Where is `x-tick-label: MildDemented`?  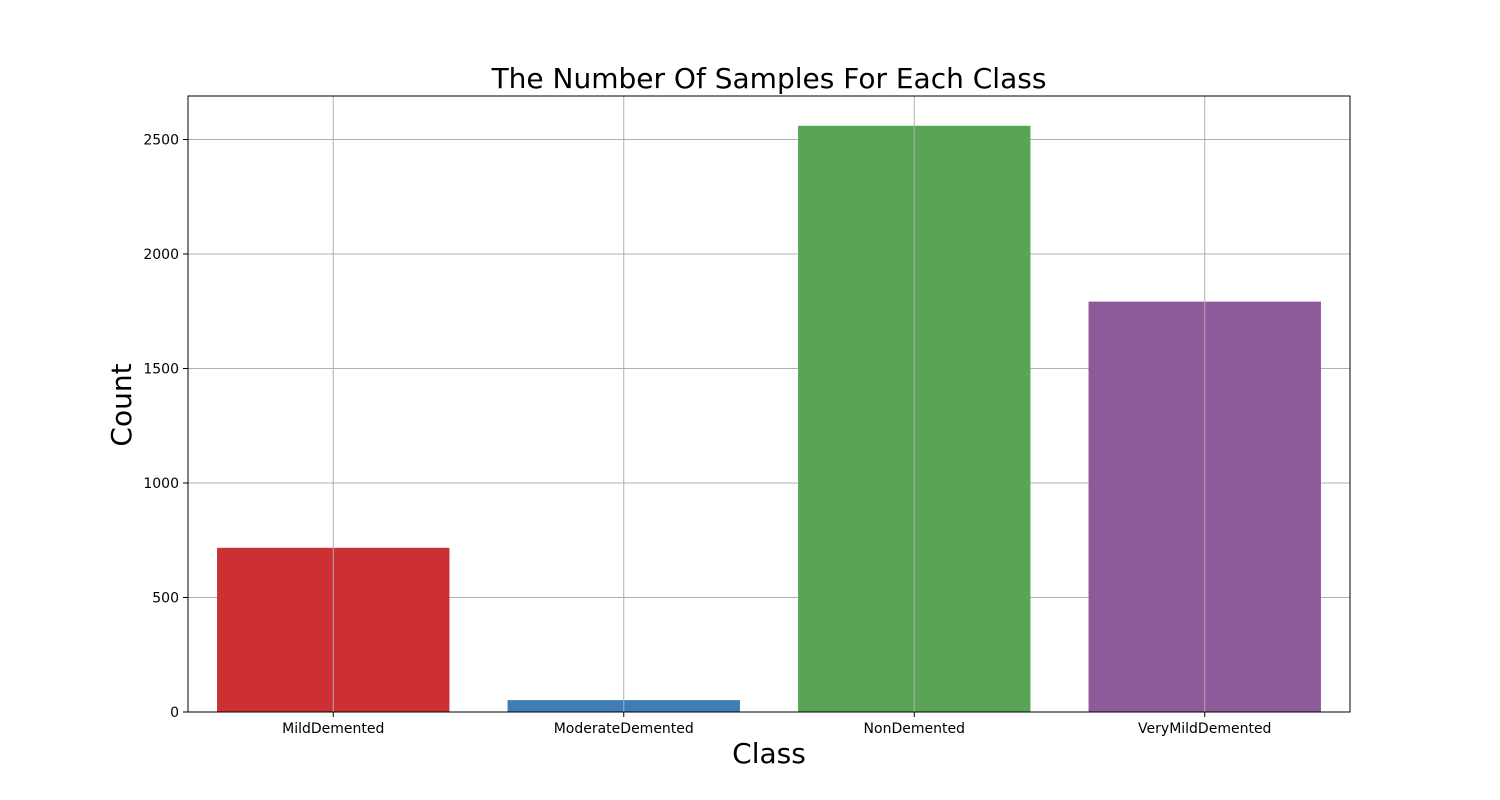 x-tick-label: MildDemented is located at coordinates (333, 729).